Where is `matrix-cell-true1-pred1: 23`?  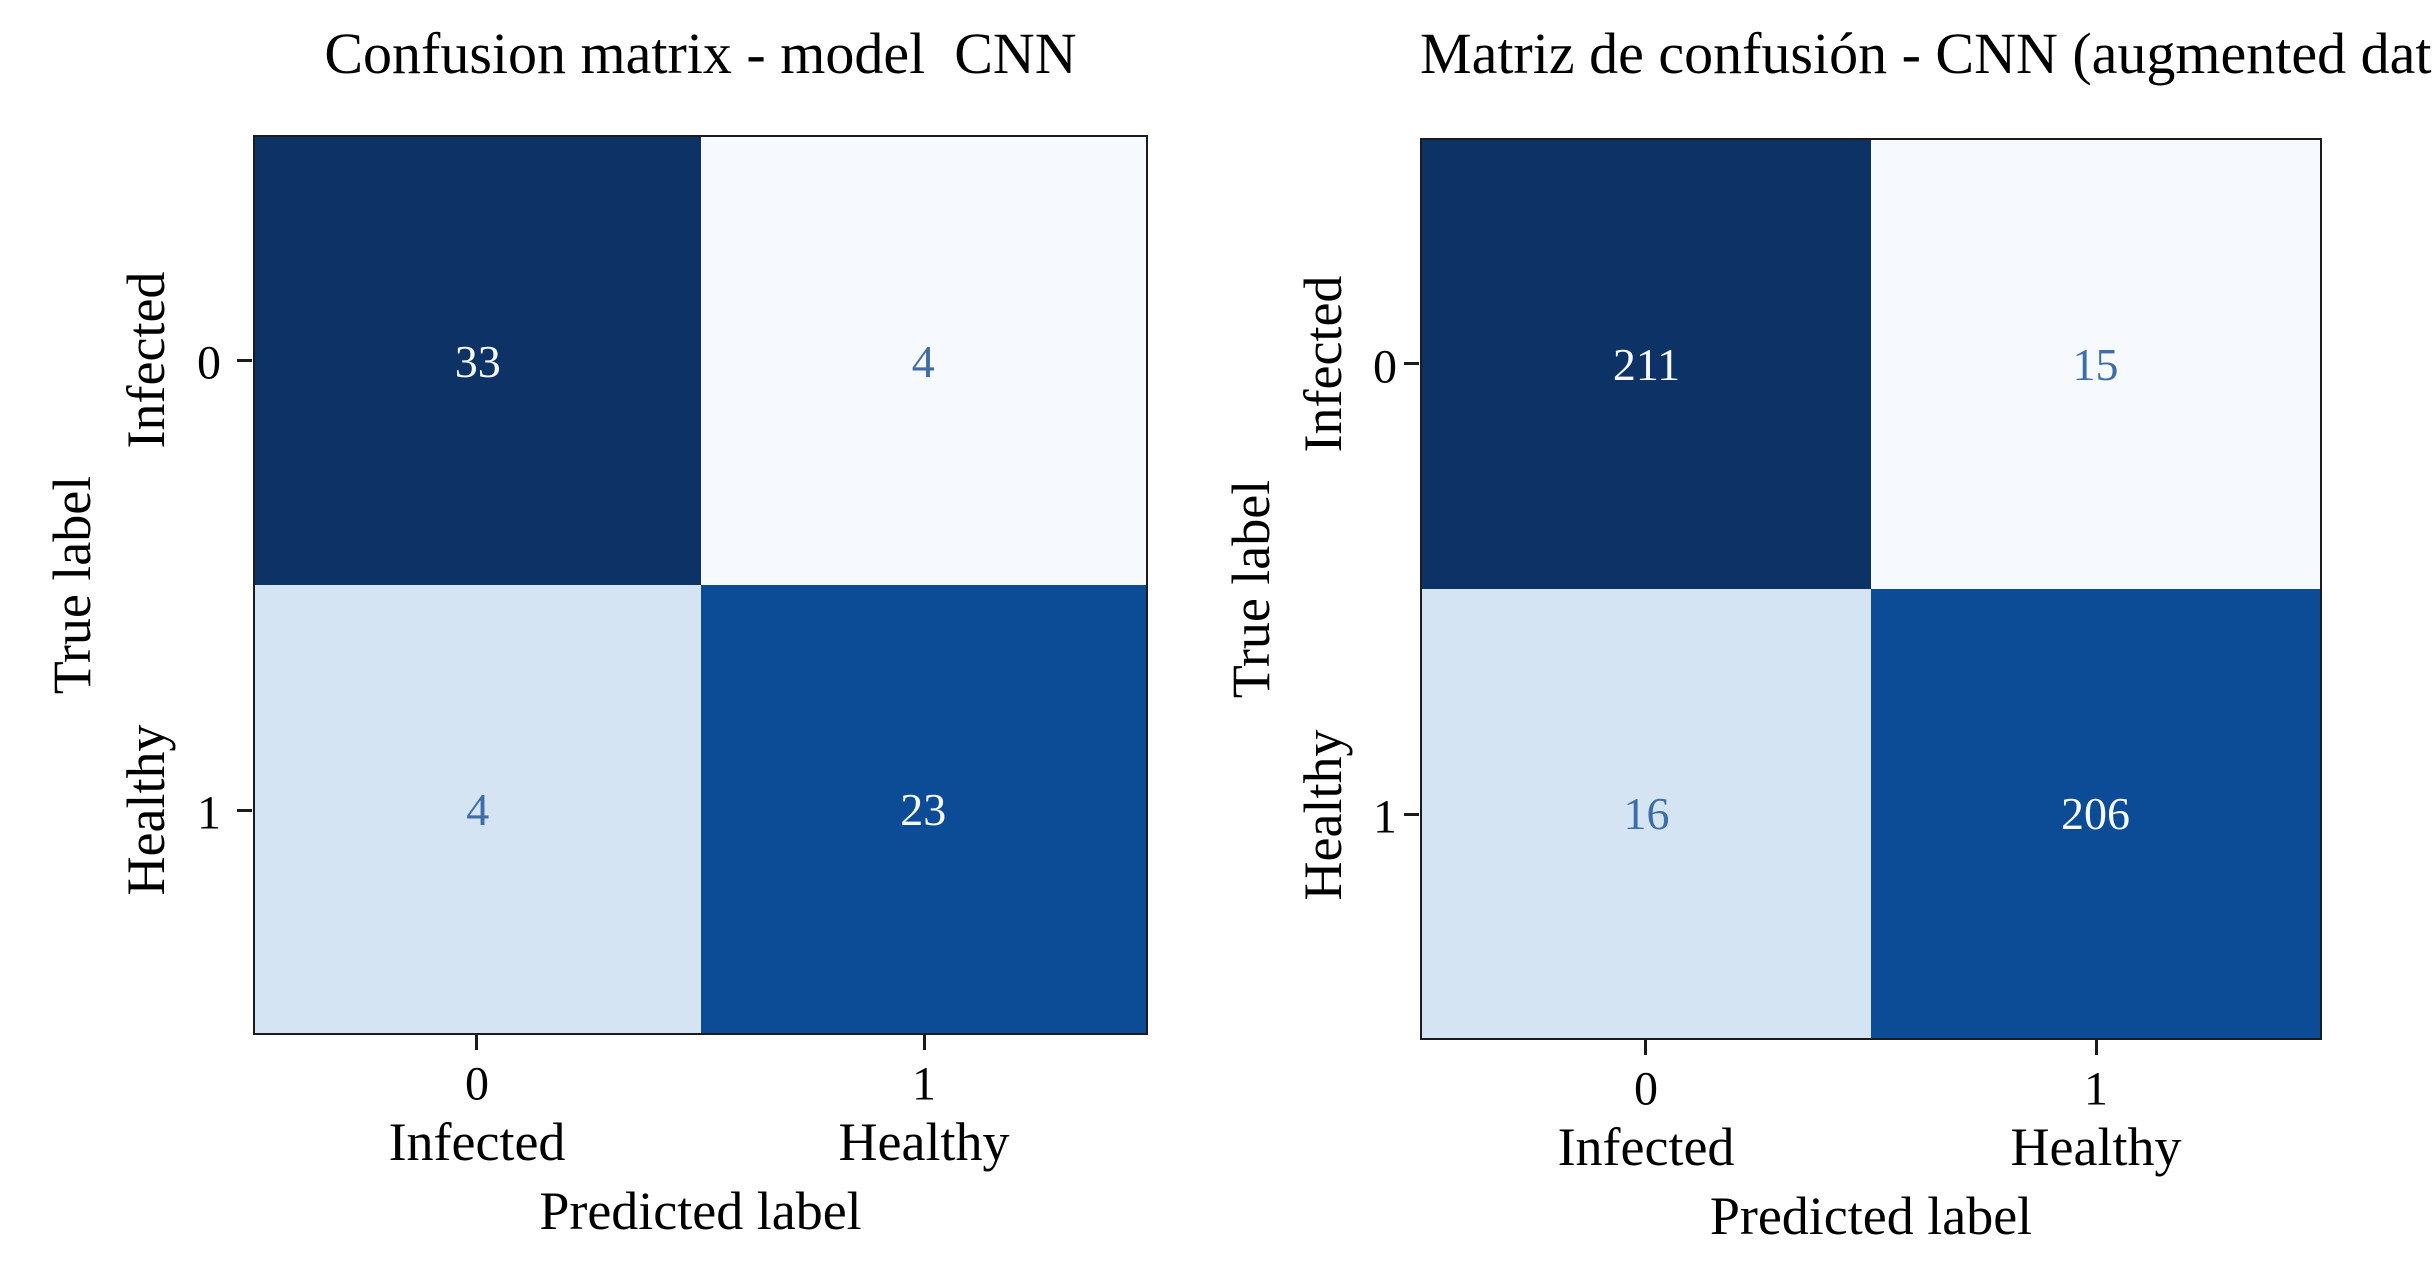
matrix-cell-true1-pred1: 23 is located at coordinates (923, 809).